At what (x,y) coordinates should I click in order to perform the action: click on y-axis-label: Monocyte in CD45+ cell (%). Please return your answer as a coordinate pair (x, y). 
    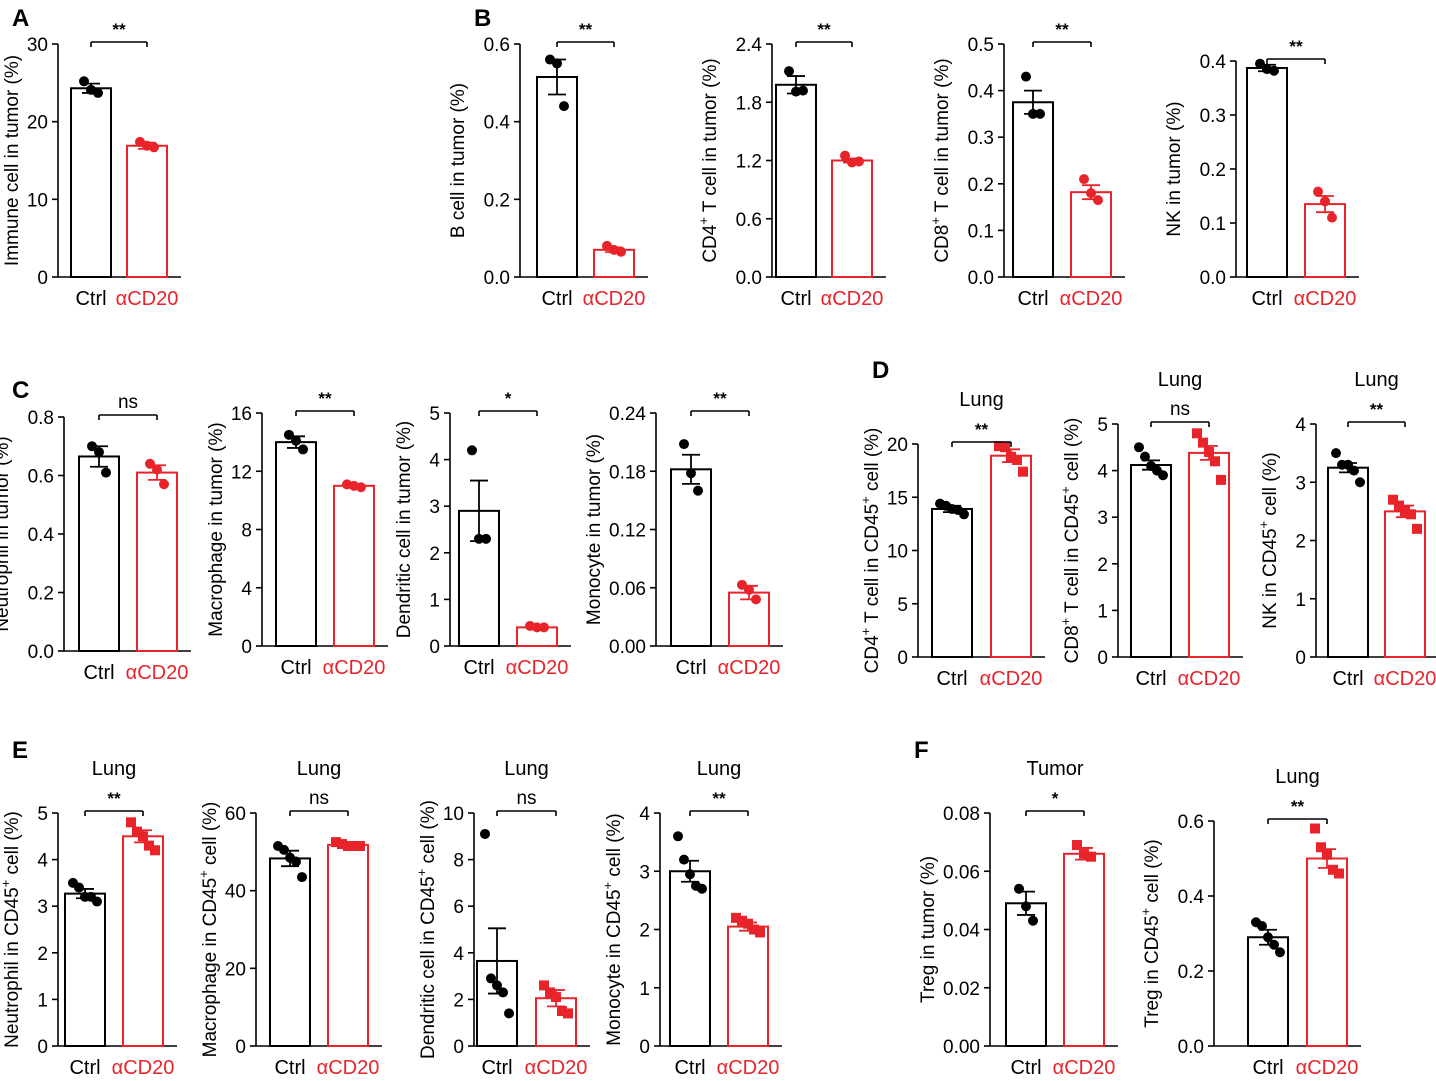
    Looking at the image, I should click on (612, 929).